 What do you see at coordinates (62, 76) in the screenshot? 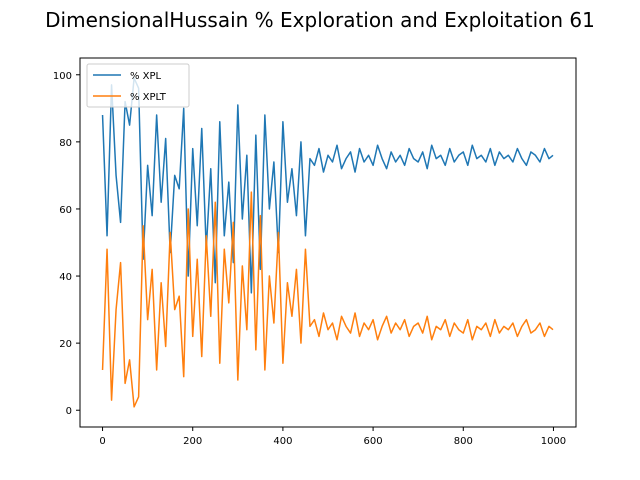
I see `y-tick-label: 100` at bounding box center [62, 76].